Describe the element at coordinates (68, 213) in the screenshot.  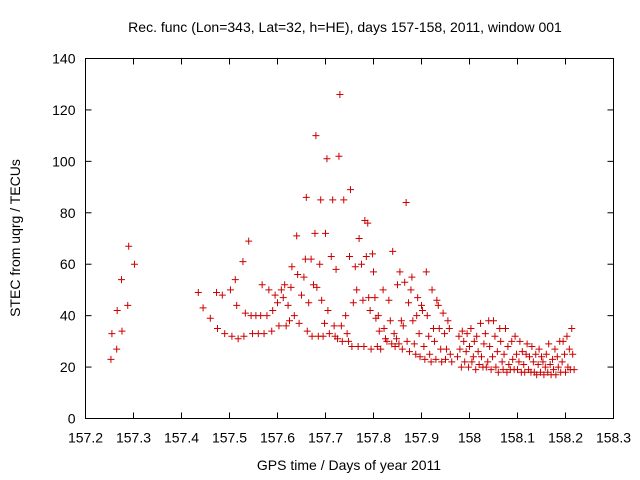
I see `y-tick-label: 80` at that location.